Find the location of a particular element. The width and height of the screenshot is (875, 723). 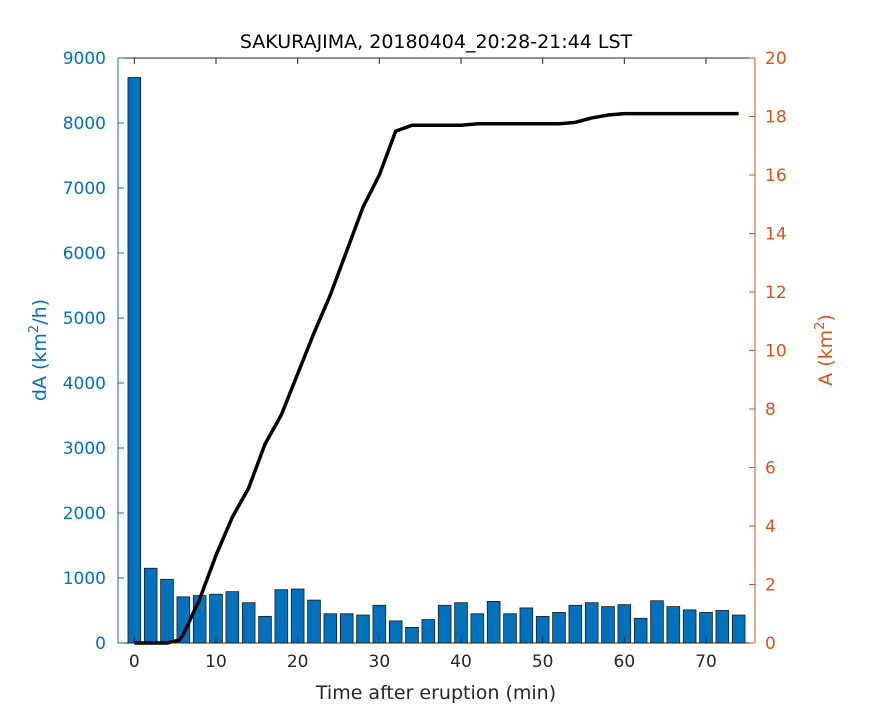

right-y-tick-label: 10 is located at coordinates (776, 352).